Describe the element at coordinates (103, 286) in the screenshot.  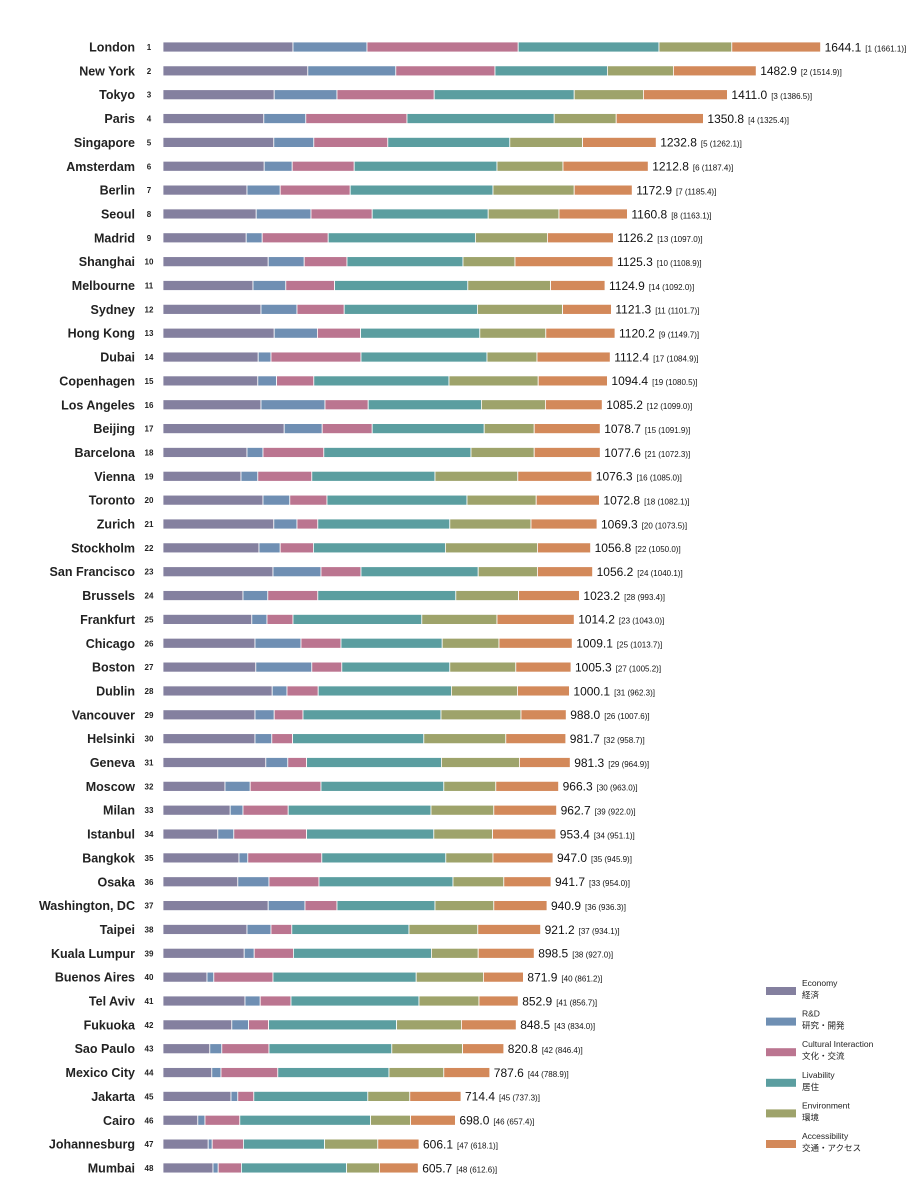
I see `city-name: Melbourne` at that location.